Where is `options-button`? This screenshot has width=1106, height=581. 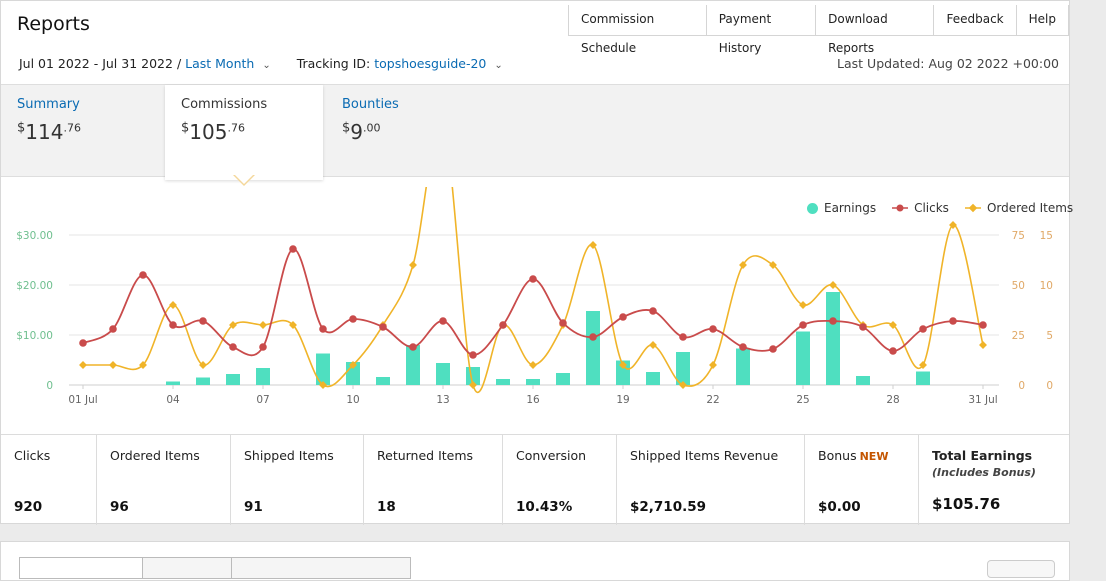 options-button is located at coordinates (1021, 569).